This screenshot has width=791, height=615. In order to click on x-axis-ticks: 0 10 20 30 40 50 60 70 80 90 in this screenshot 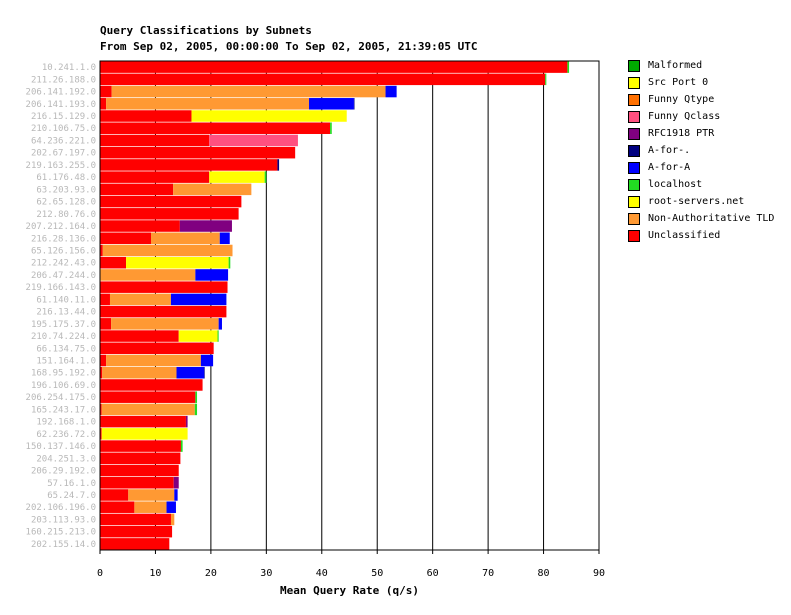, I will do `click(351, 564)`.